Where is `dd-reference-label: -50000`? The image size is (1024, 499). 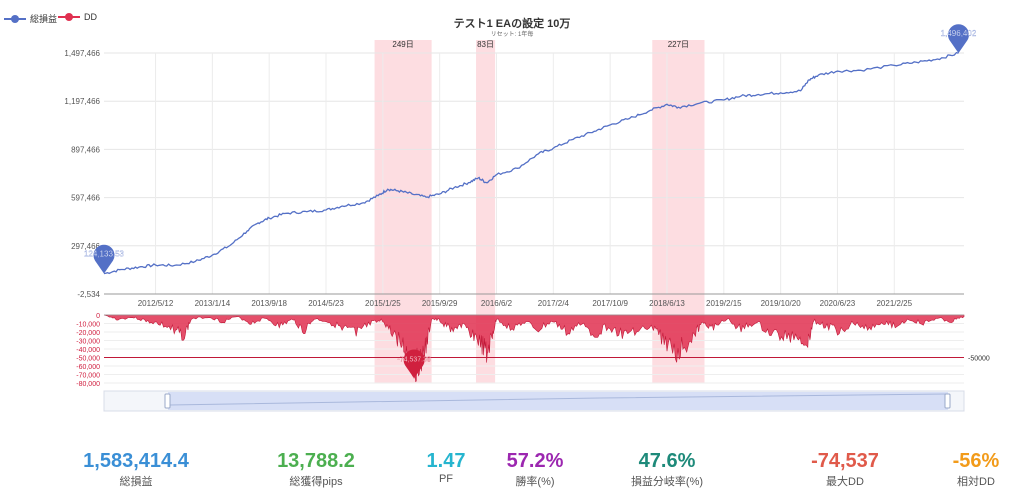
dd-reference-label: -50000 is located at coordinates (979, 359).